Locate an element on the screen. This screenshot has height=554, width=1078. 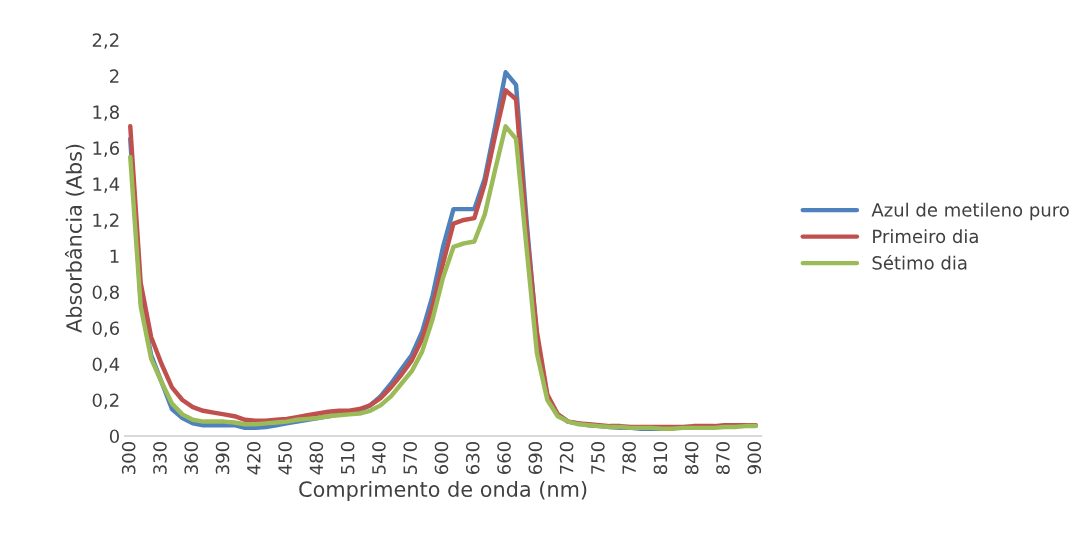
x-tick-label: 780 is located at coordinates (629, 458).